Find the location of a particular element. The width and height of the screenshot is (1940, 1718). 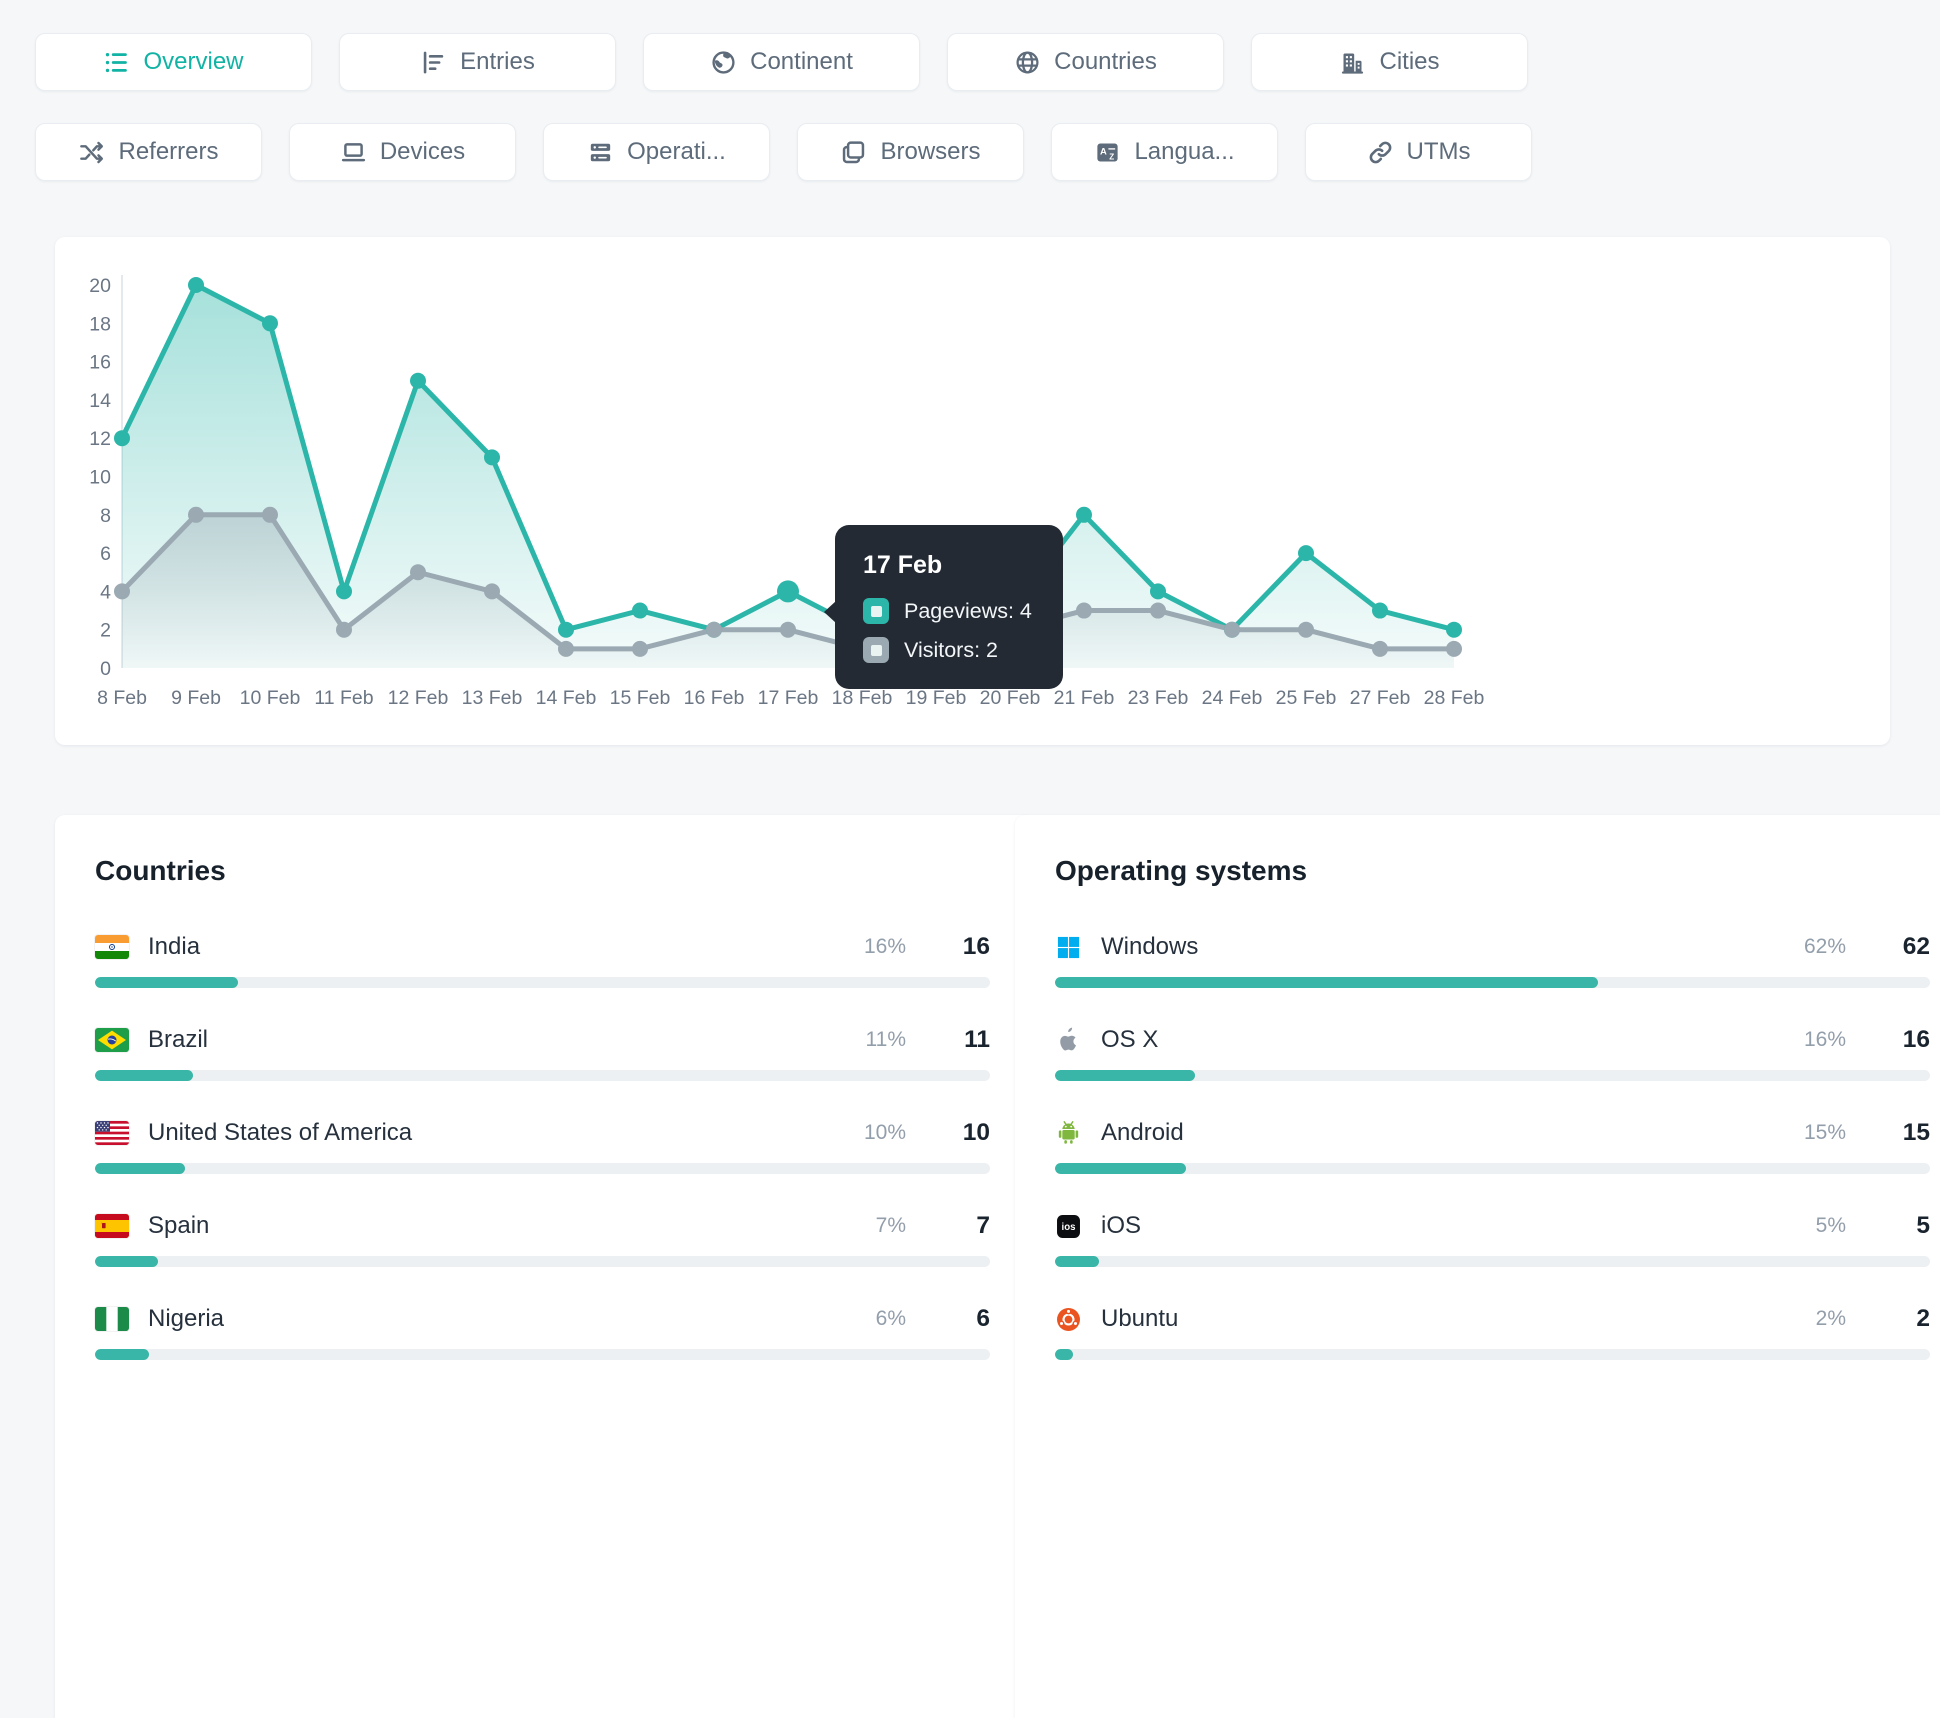

shuffle-icon is located at coordinates (92, 152).